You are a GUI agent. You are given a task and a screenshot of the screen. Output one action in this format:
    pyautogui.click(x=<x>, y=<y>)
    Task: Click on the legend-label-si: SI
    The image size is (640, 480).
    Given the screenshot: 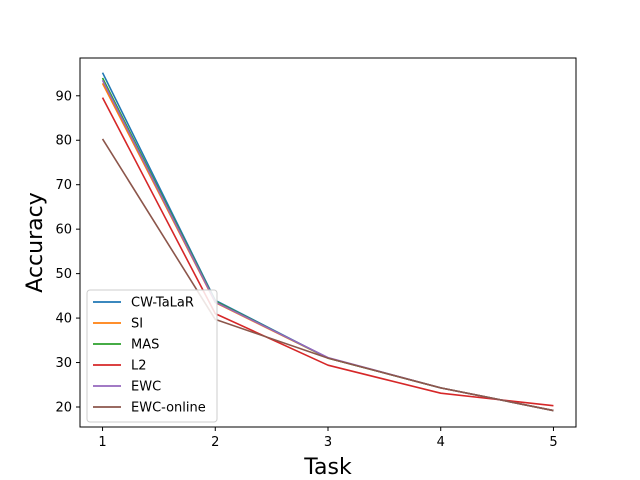 What is the action you would take?
    pyautogui.click(x=137, y=324)
    